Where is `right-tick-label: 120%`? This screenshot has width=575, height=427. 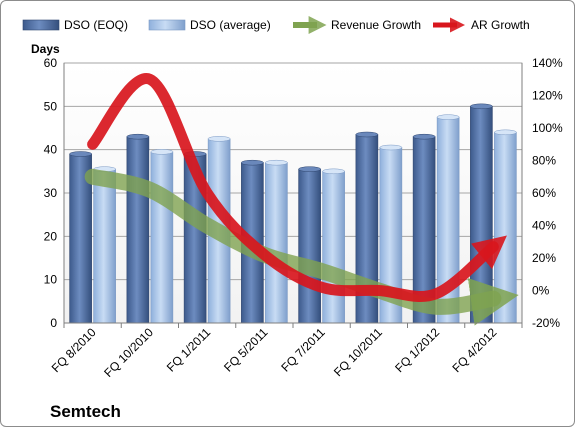 right-tick-label: 120% is located at coordinates (547, 96).